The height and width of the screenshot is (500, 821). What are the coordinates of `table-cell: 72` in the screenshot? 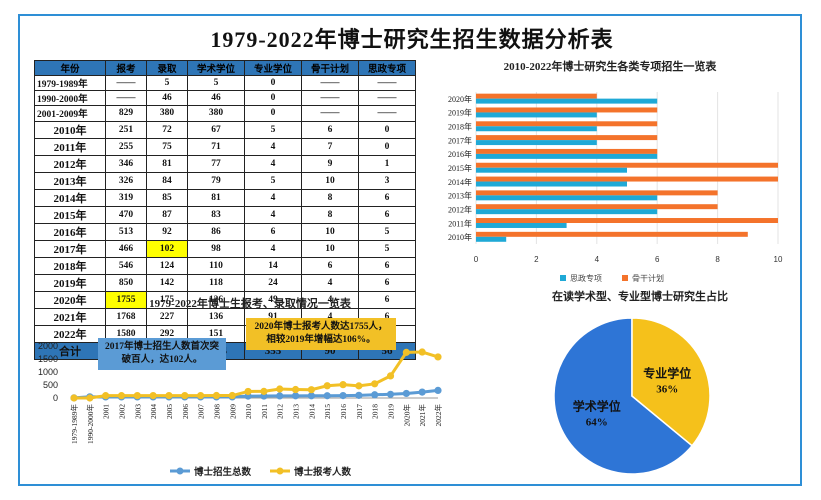 It's located at (167, 129).